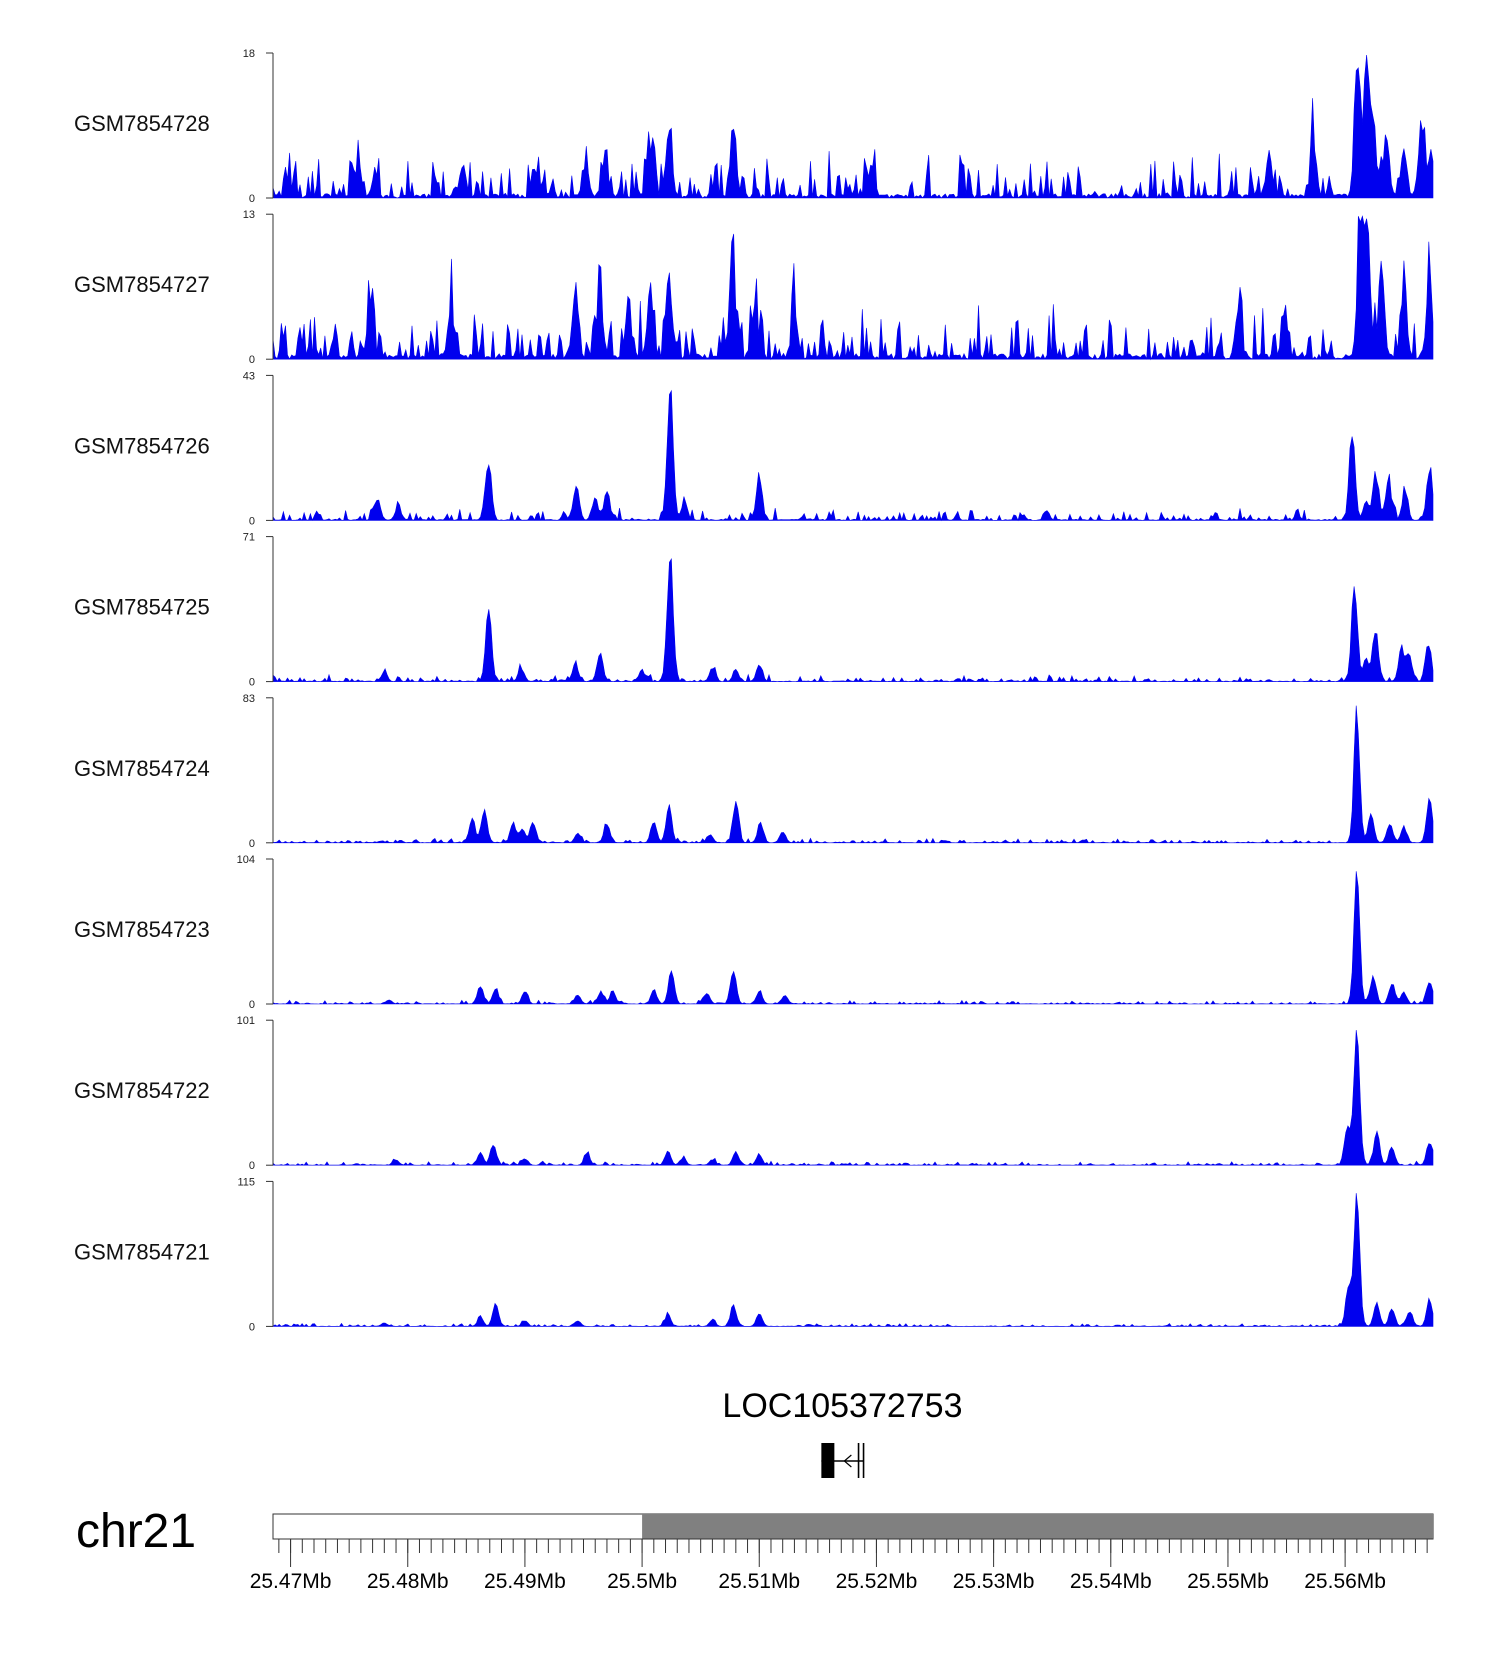 The width and height of the screenshot is (1500, 1660). Describe the element at coordinates (246, 860) in the screenshot. I see `y-tick-label-max: 104` at that location.